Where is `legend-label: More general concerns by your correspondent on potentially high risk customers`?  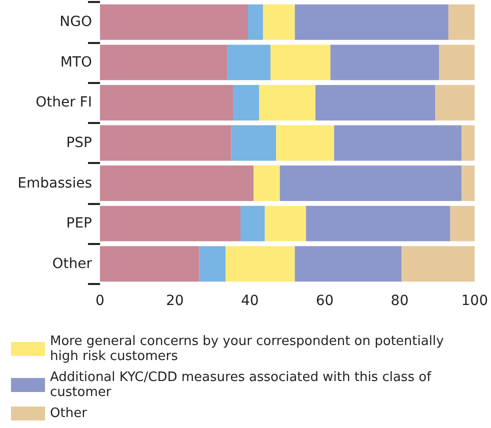 legend-label: More general concerns by your correspondent on potentially high risk customers is located at coordinates (249, 349).